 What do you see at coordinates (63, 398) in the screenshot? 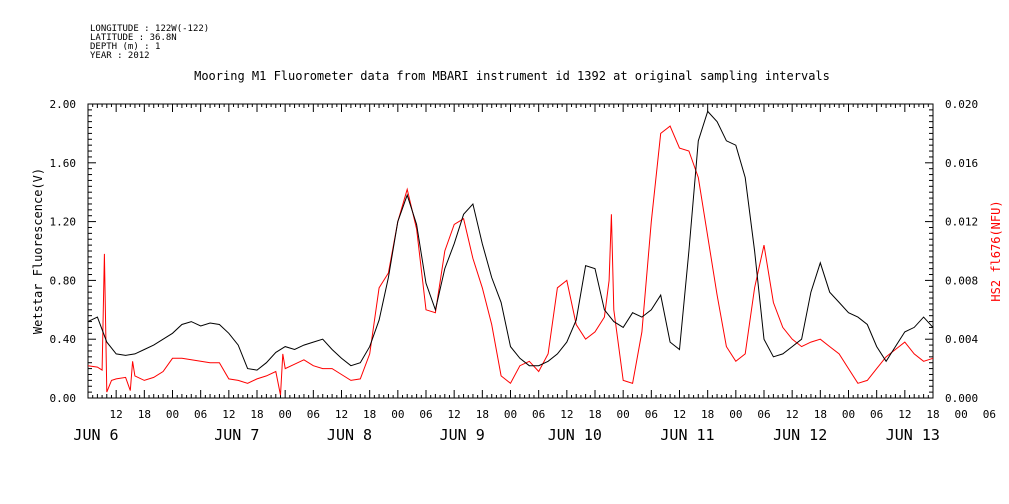
I see `y-left-tick-label: 0.00` at bounding box center [63, 398].